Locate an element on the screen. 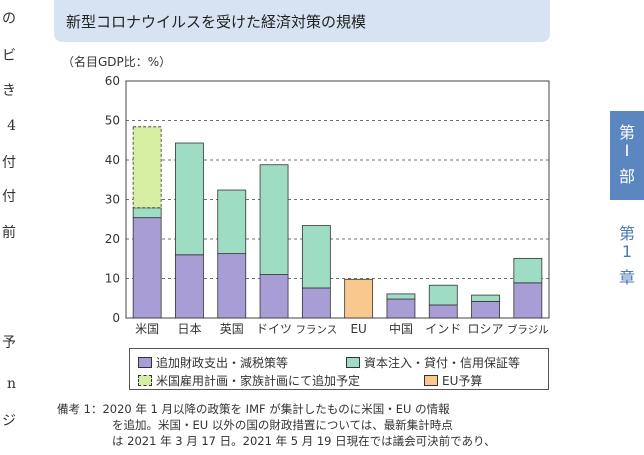 This screenshot has height=455, width=644. legend-item-capital-injection: 資本注入・貸付・信用保証等 is located at coordinates (433, 362).